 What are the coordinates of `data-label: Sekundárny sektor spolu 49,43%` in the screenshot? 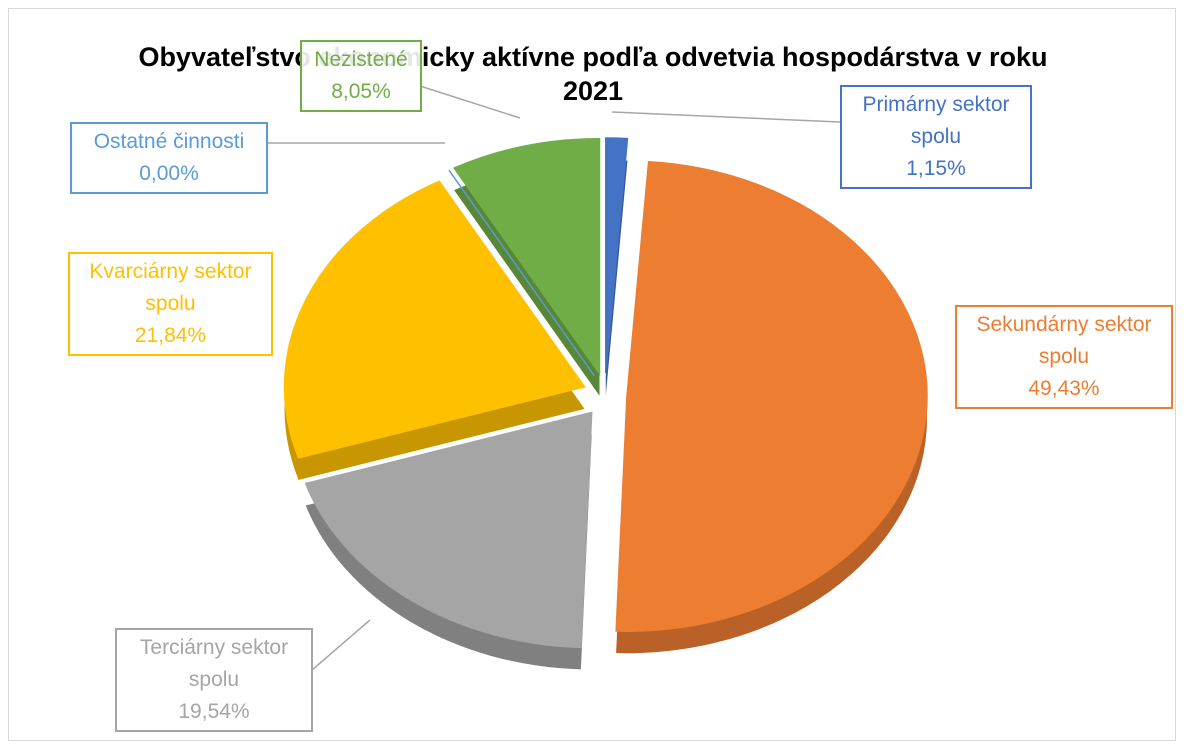 It's located at (1064, 357).